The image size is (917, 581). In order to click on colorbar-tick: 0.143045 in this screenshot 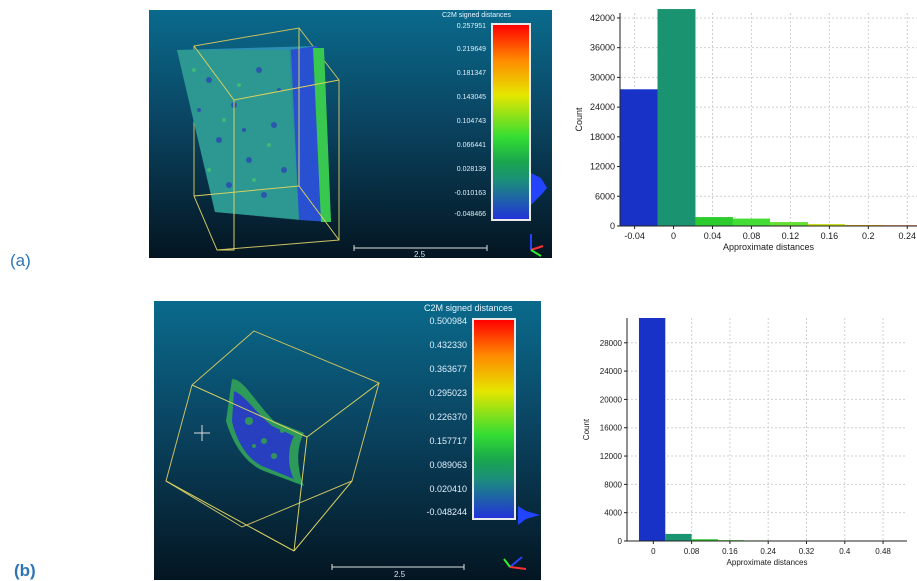, I will do `click(458, 97)`.